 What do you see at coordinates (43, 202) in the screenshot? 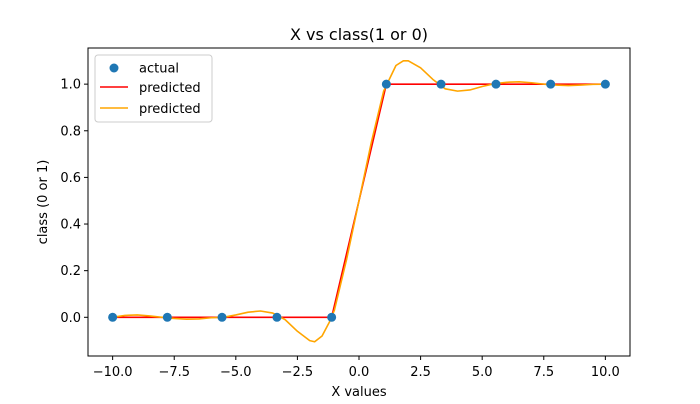
I see `y-axis-label: class (0 or 1)` at bounding box center [43, 202].